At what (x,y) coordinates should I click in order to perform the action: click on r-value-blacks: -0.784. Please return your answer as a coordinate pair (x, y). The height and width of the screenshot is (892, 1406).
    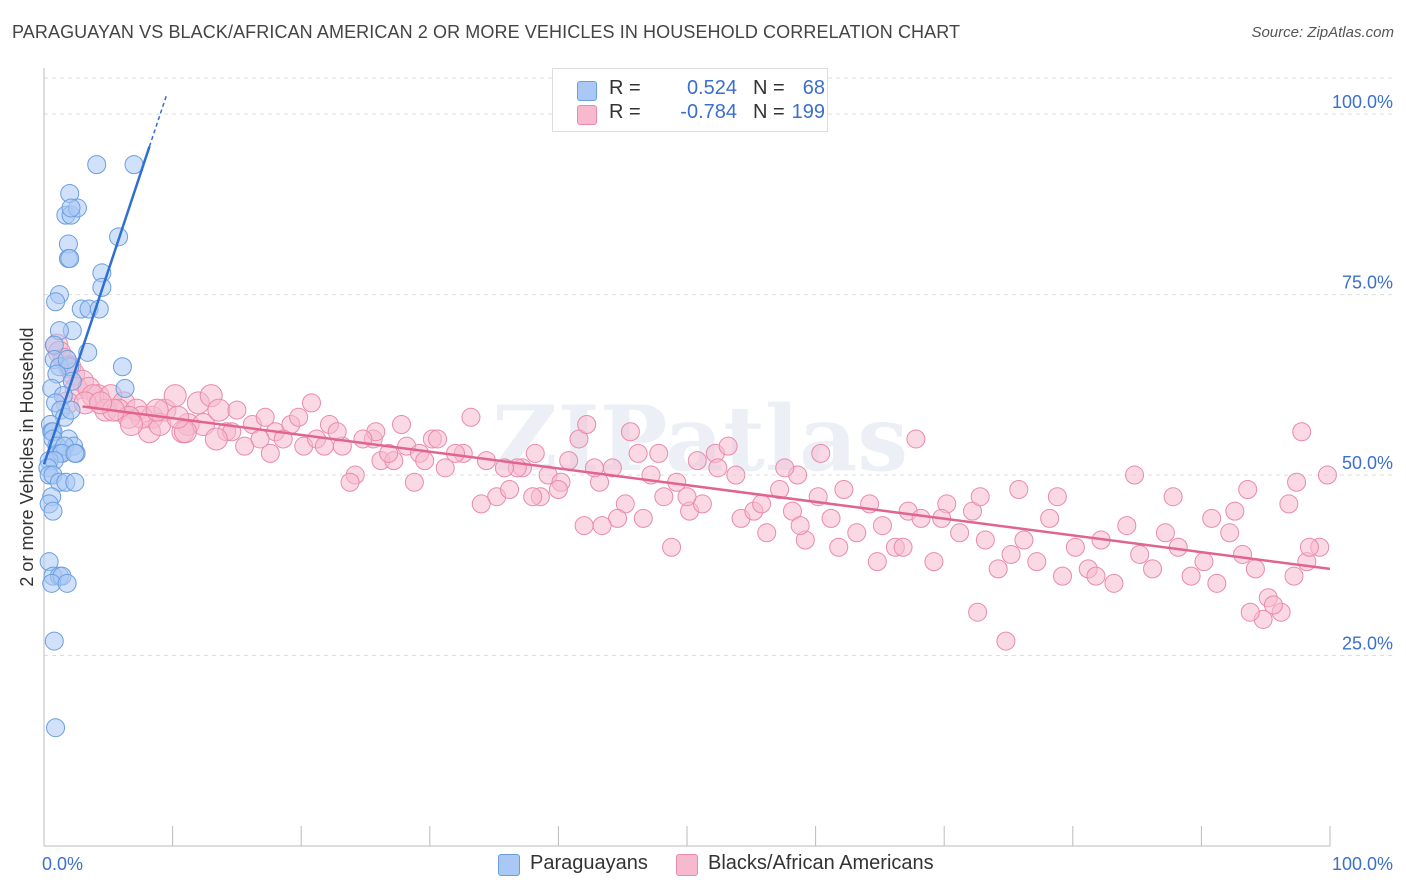
    Looking at the image, I should click on (708, 112).